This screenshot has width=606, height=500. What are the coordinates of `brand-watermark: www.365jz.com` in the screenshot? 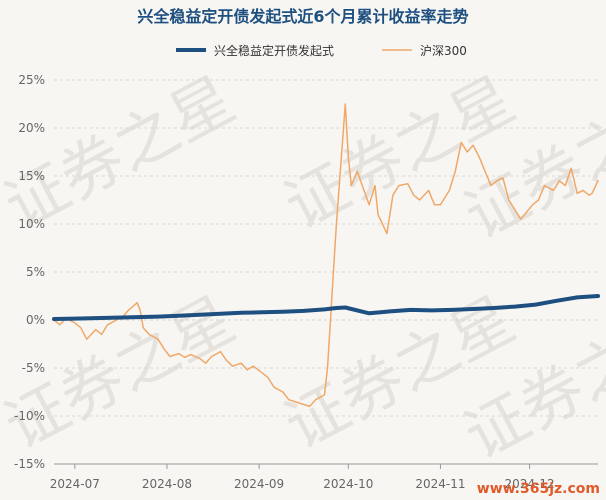 It's located at (538, 489).